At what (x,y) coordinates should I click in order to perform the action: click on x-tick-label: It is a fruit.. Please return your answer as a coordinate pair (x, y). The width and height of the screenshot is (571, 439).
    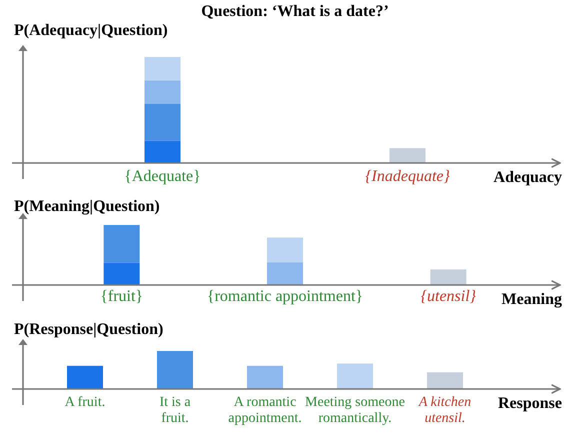
    Looking at the image, I should click on (175, 410).